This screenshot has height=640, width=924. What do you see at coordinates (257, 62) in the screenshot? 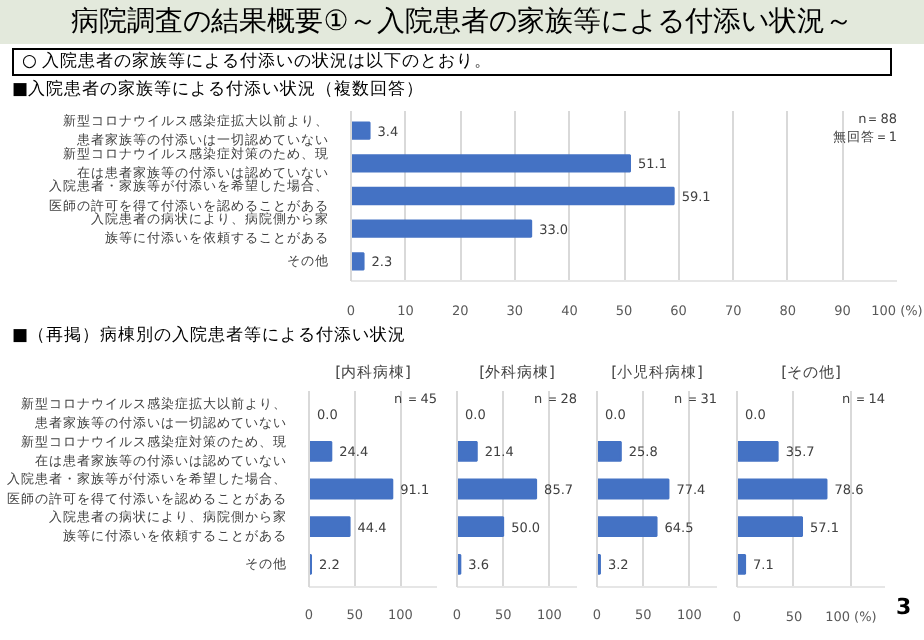
I see `chart-subtitle: ○ 入院患者の家族等による付添いの状況は以下のとおり。` at bounding box center [257, 62].